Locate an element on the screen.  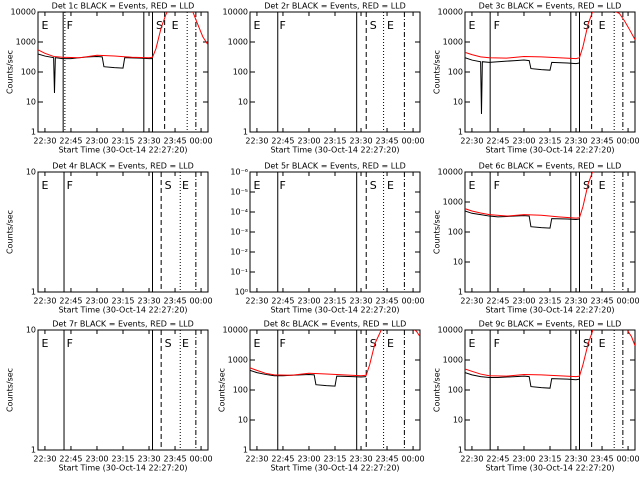
y-tick-label: 10000 is located at coordinates (235, 330).